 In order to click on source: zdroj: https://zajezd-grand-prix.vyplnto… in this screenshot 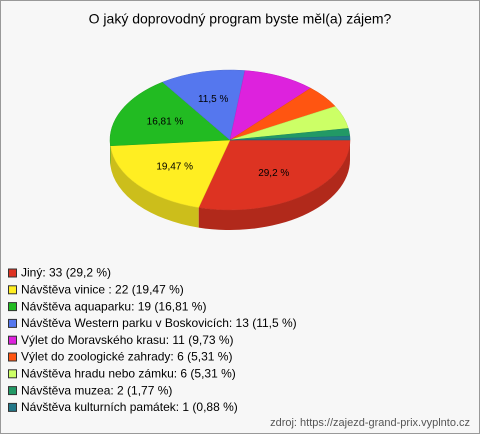, I will do `click(370, 423)`.